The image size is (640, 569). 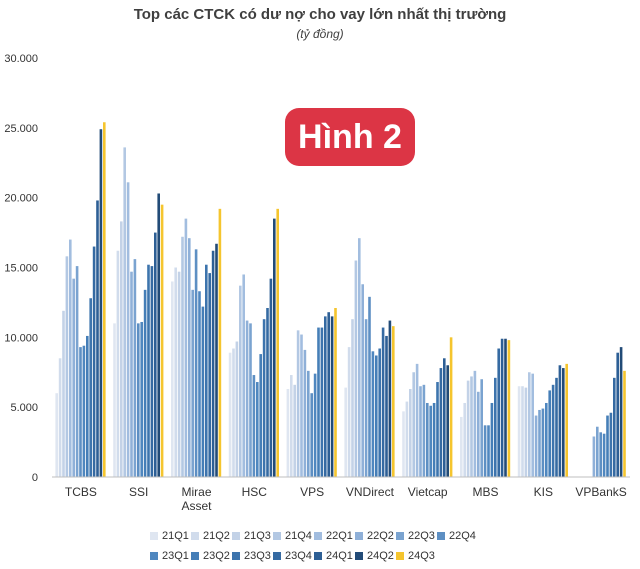 I want to click on legend-item: 24Q1, so click(x=333, y=556).